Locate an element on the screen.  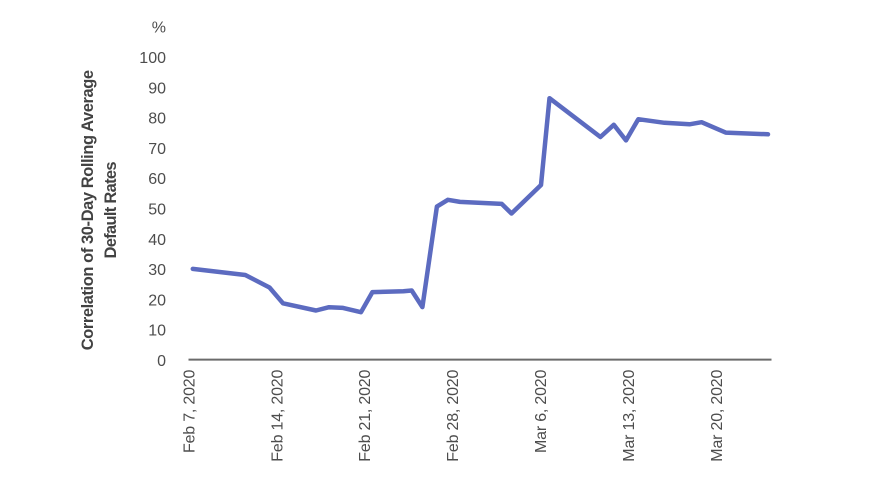
svg-text: Mar 20, 2020 is located at coordinates (717, 416).